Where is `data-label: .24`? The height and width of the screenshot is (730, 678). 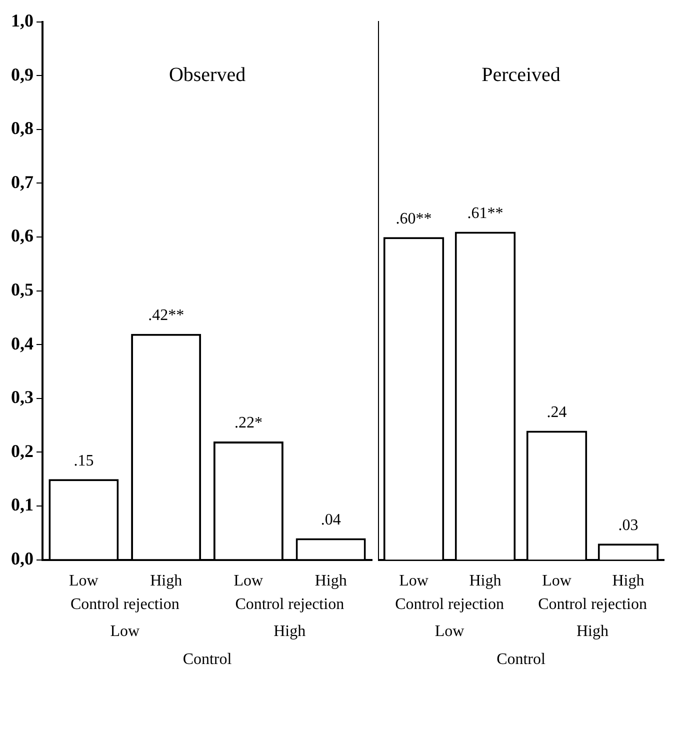 data-label: .24 is located at coordinates (556, 412).